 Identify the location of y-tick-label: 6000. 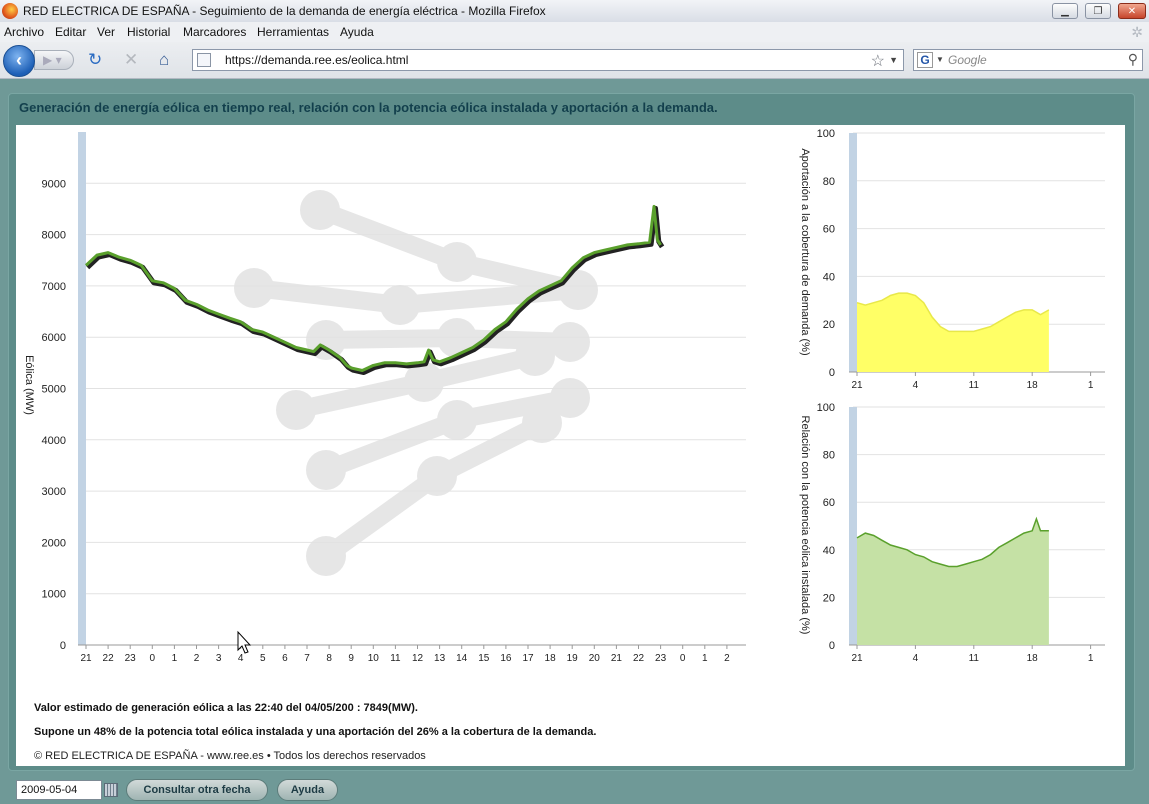
(54, 338).